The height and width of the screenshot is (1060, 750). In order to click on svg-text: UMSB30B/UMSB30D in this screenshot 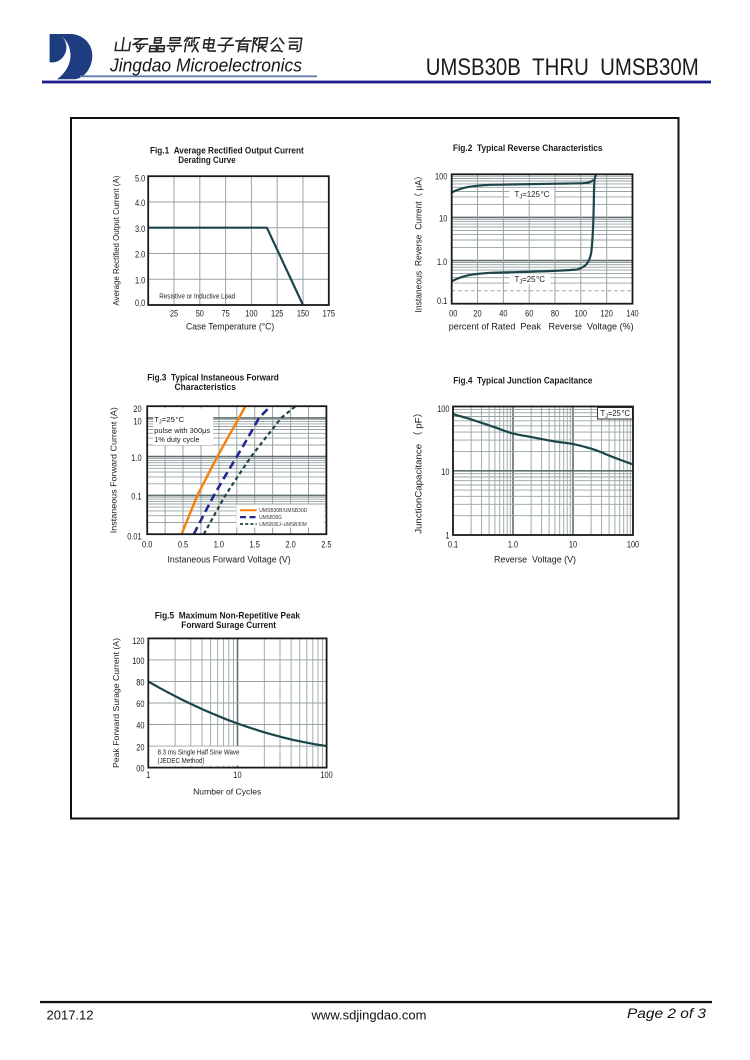, I will do `click(283, 511)`.